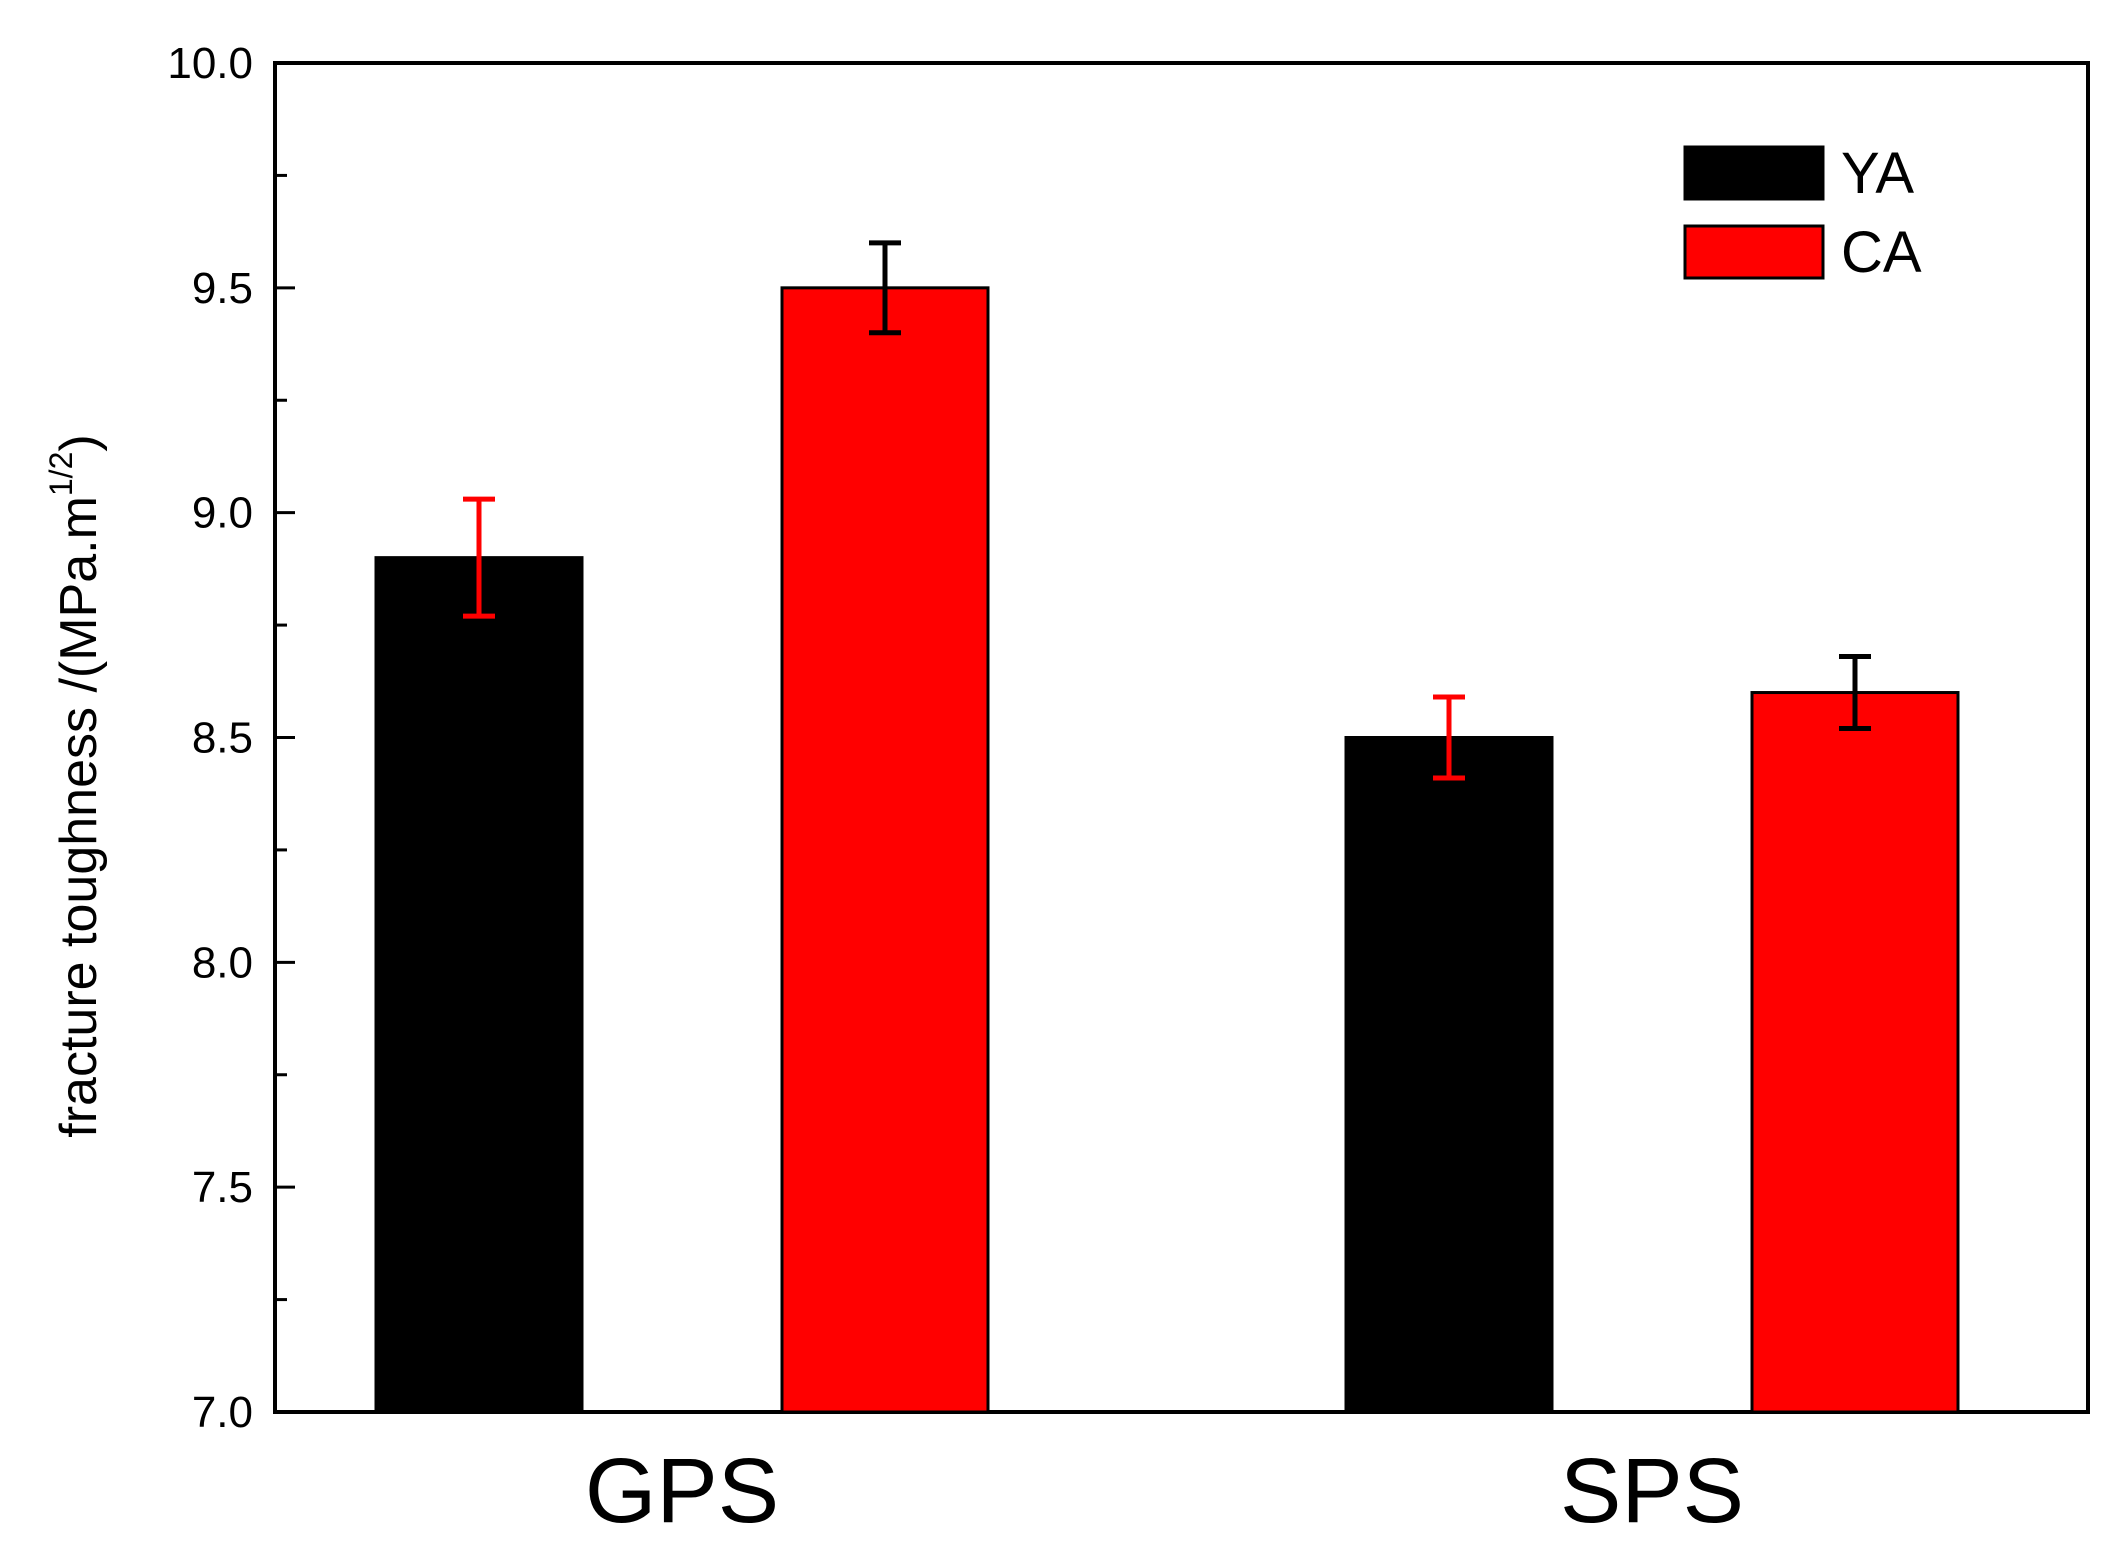 The image size is (2120, 1549). What do you see at coordinates (1754, 173) in the screenshot?
I see `legend-swatch-ya` at bounding box center [1754, 173].